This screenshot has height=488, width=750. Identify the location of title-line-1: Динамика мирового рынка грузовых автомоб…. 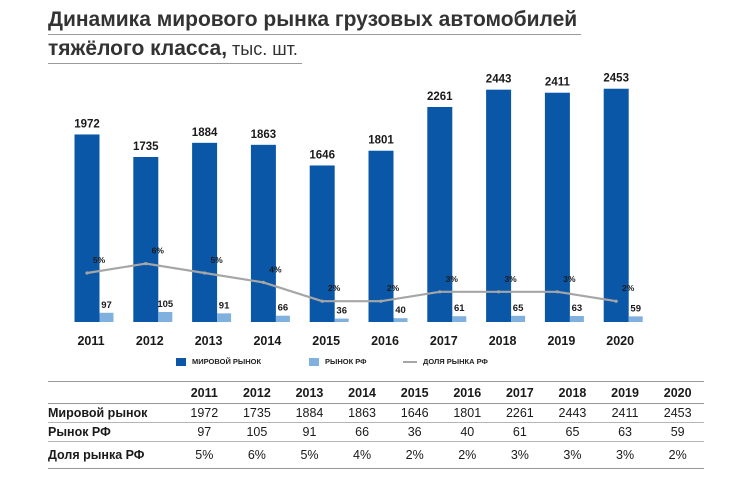
(315, 20).